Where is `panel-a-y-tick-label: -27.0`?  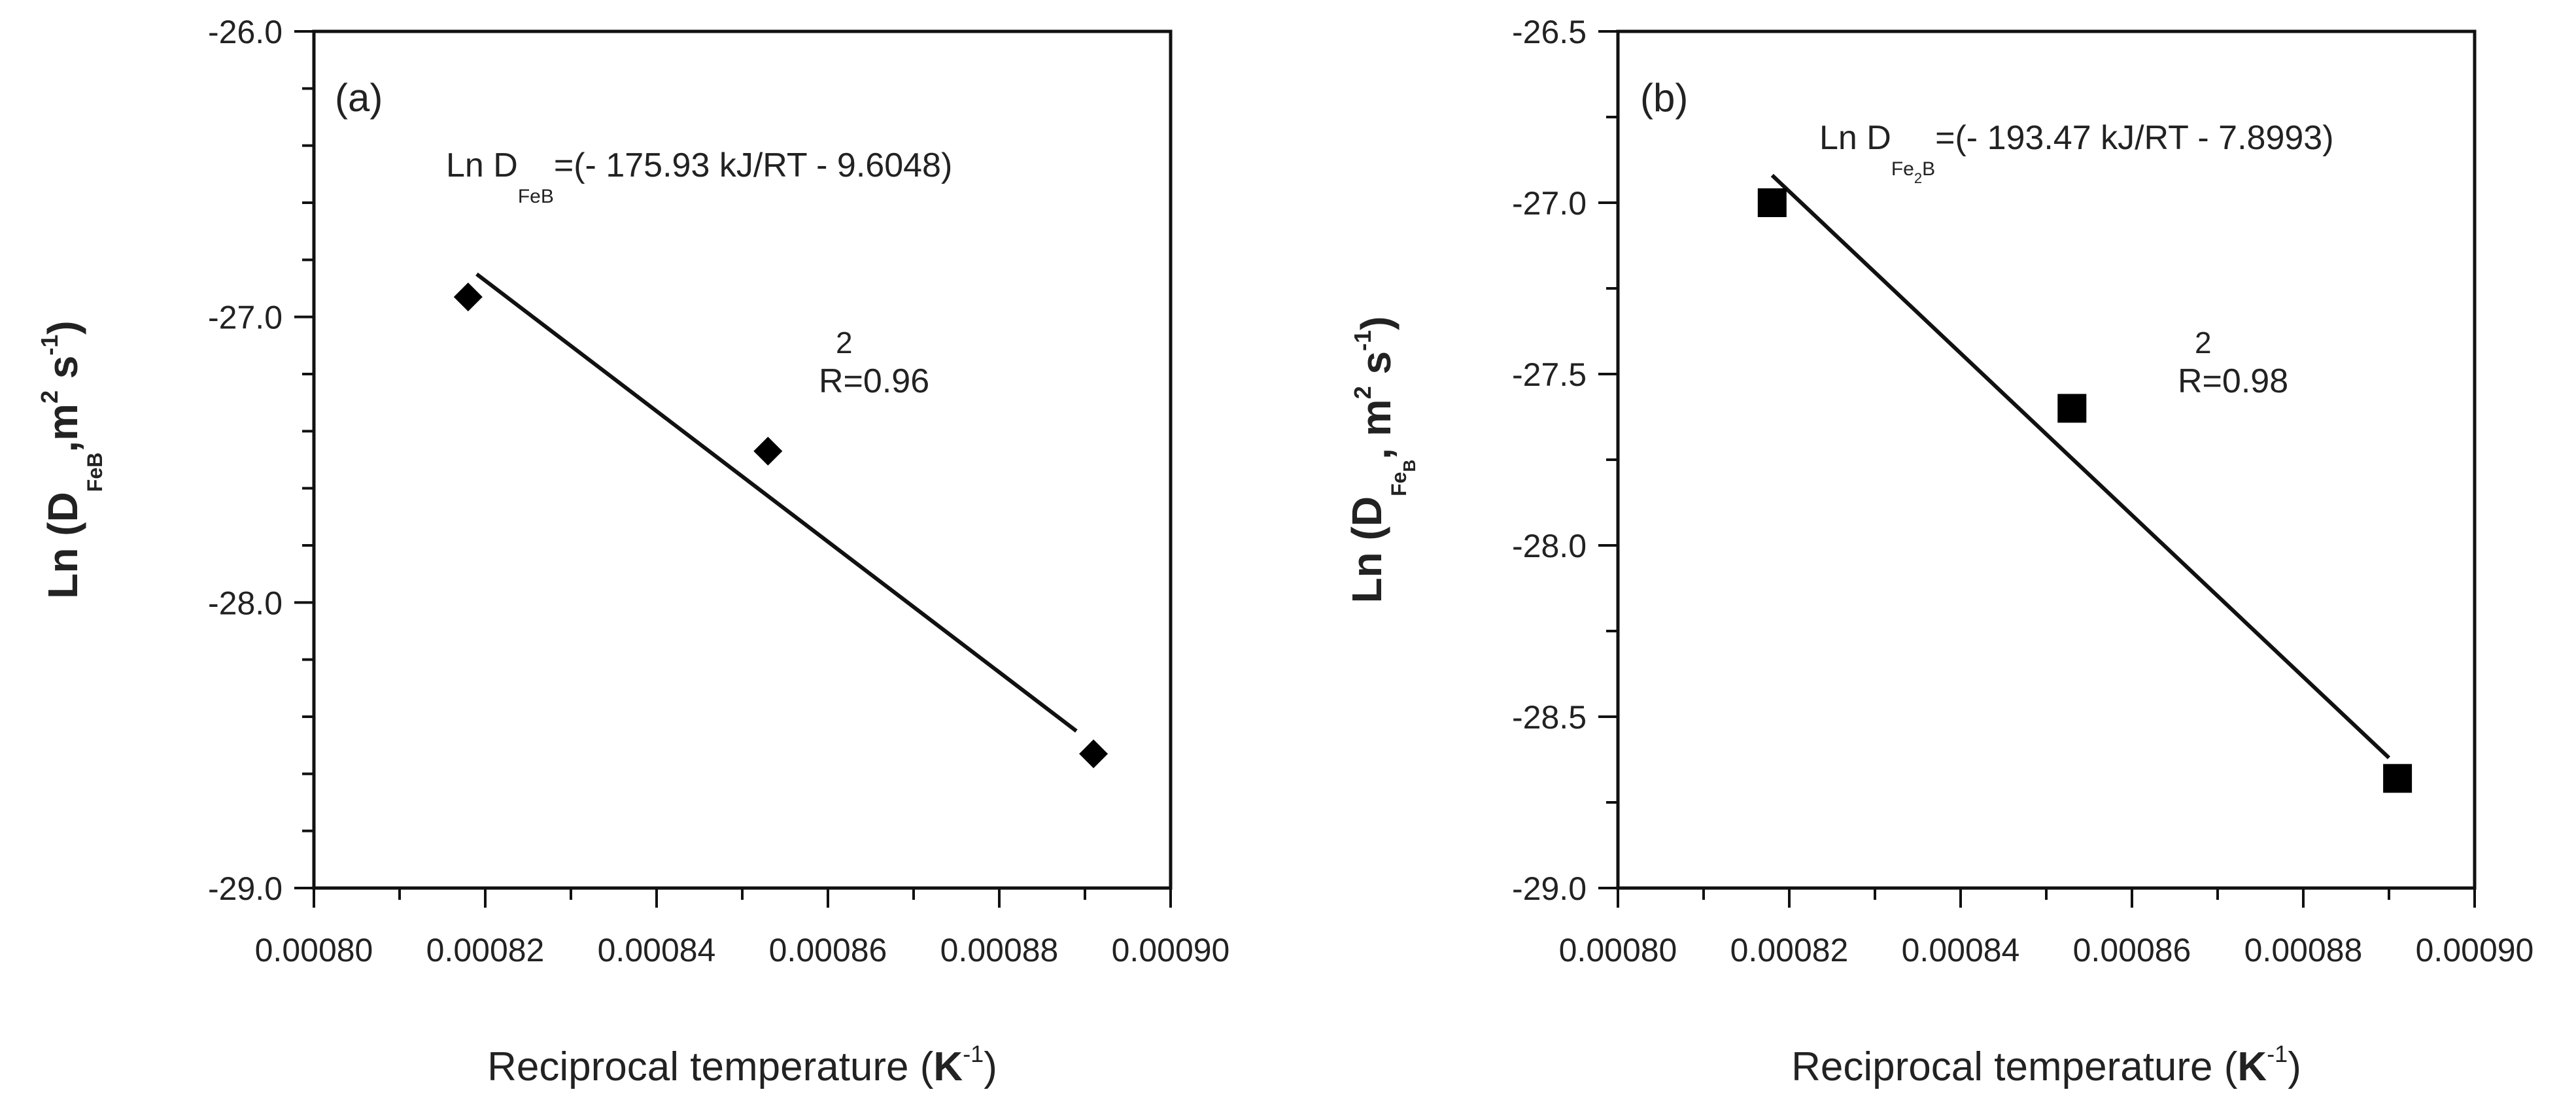 panel-a-y-tick-label: -27.0 is located at coordinates (246, 318).